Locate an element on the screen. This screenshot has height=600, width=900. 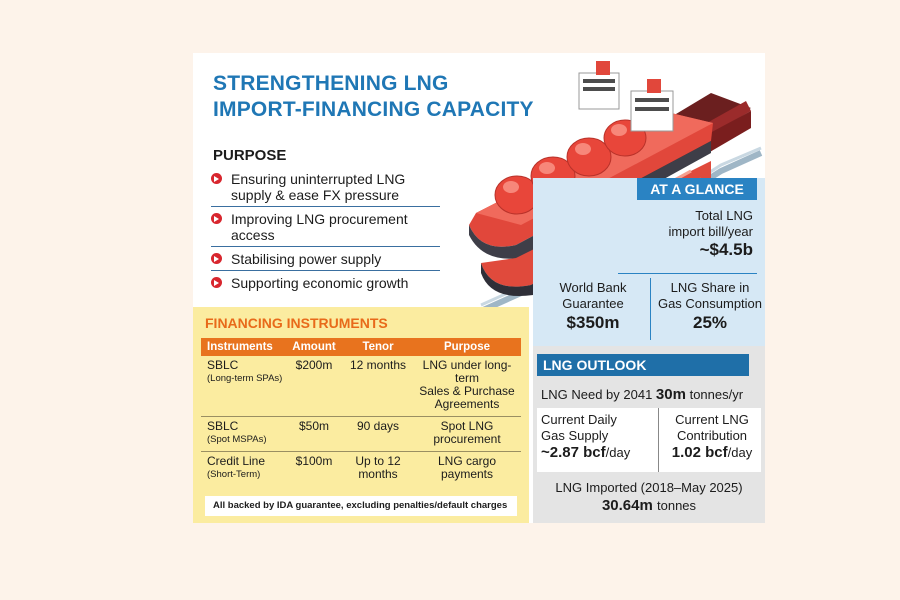
world-bank-stat: World Bank Guarantee $350m is located at coordinates (593, 307).